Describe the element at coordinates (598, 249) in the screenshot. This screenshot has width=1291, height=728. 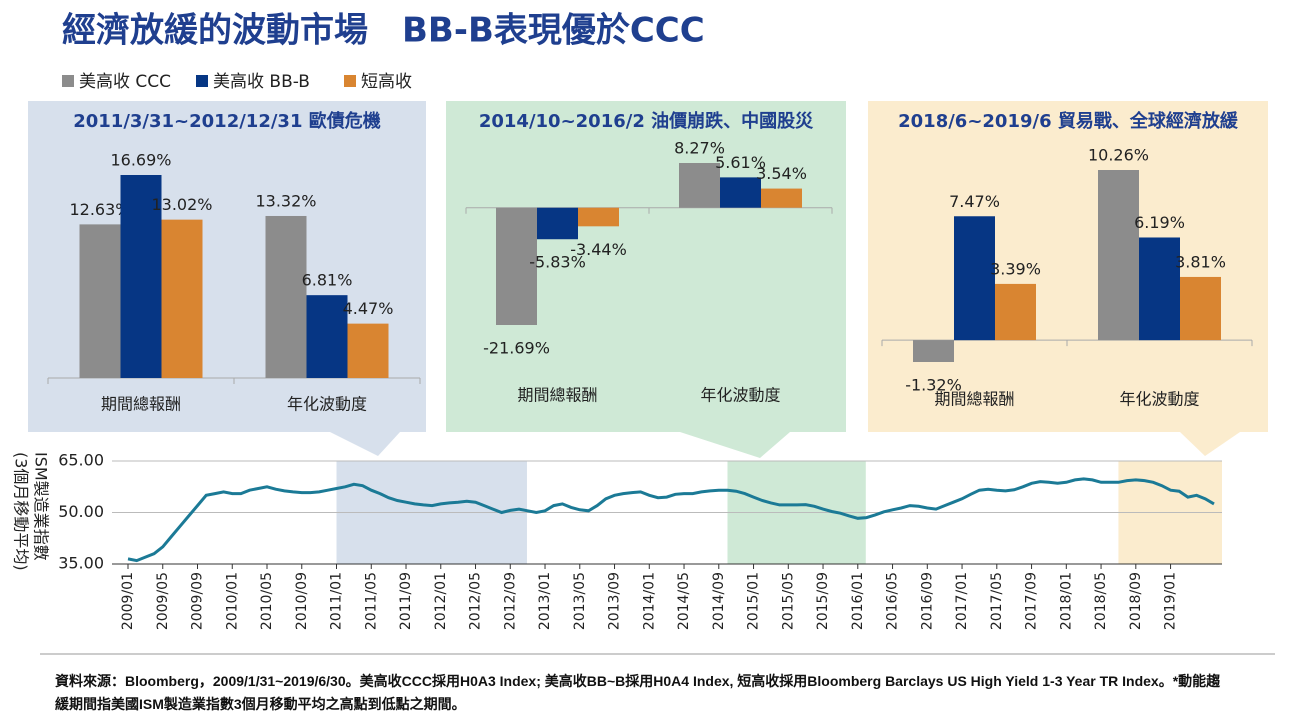
I see `value-label: -3.44%` at that location.